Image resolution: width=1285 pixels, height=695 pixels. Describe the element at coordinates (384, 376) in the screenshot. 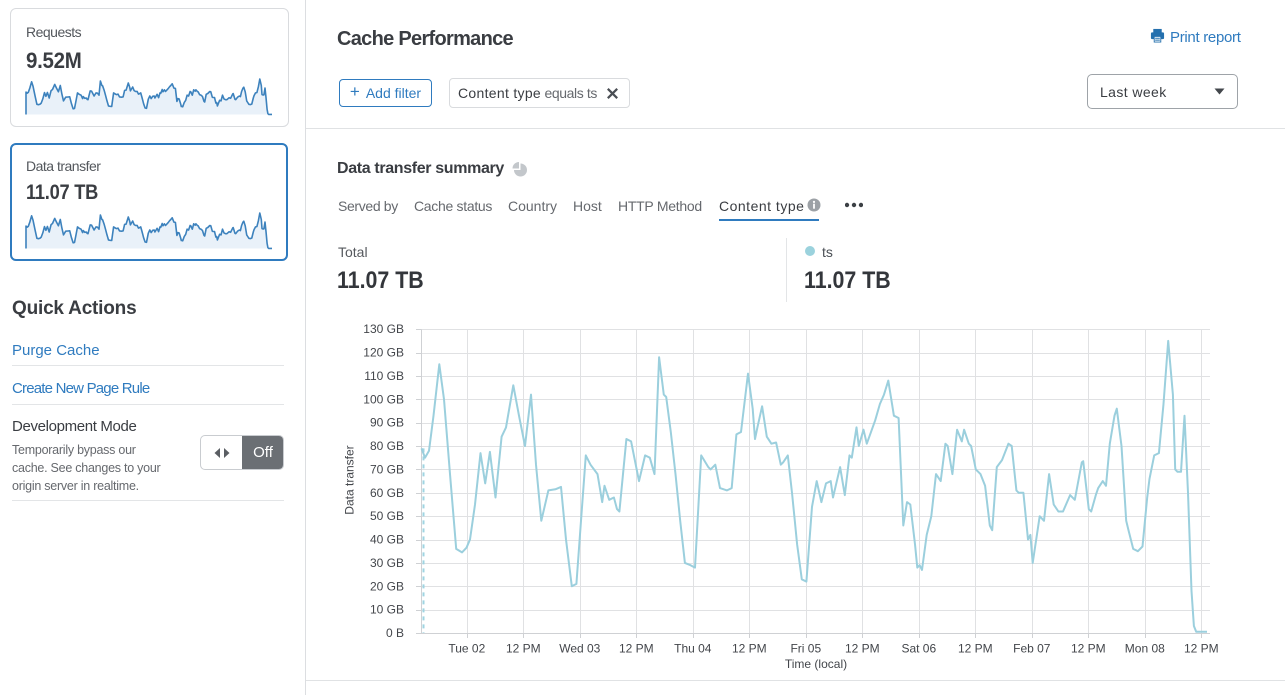

I see `svg-text: 110 GB` at that location.